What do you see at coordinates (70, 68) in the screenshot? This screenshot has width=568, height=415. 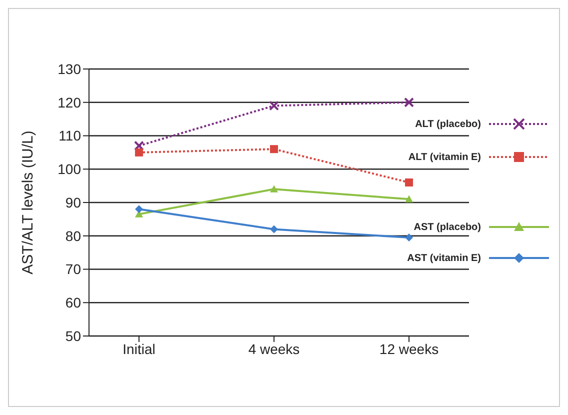 I see `y-tick-label: 130` at bounding box center [70, 68].